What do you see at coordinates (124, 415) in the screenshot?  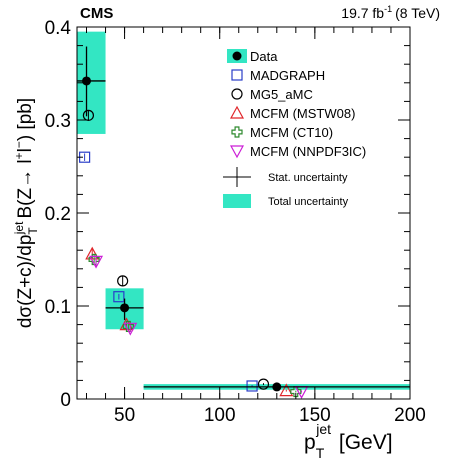 I see `x-tick-label: 50` at bounding box center [124, 415].